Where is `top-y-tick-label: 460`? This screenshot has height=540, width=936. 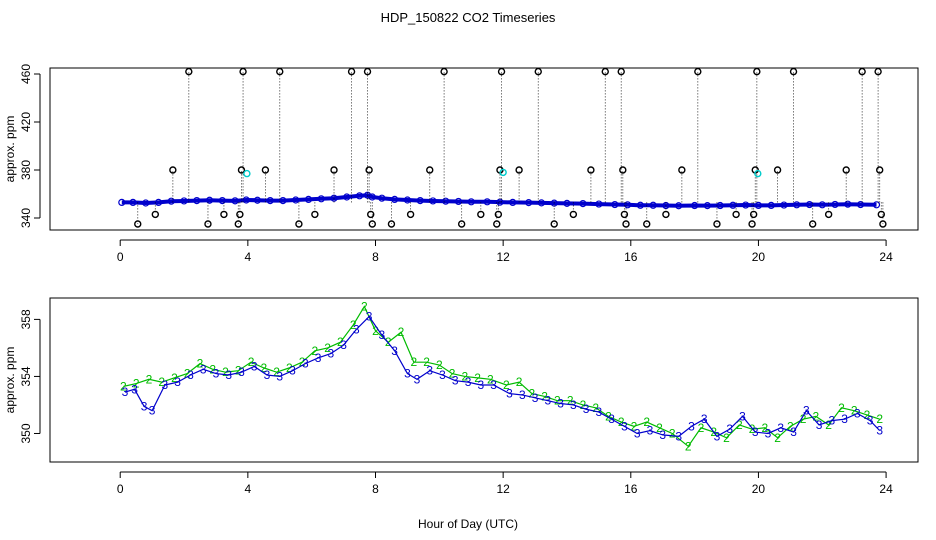 top-y-tick-label: 460 is located at coordinates (26, 74).